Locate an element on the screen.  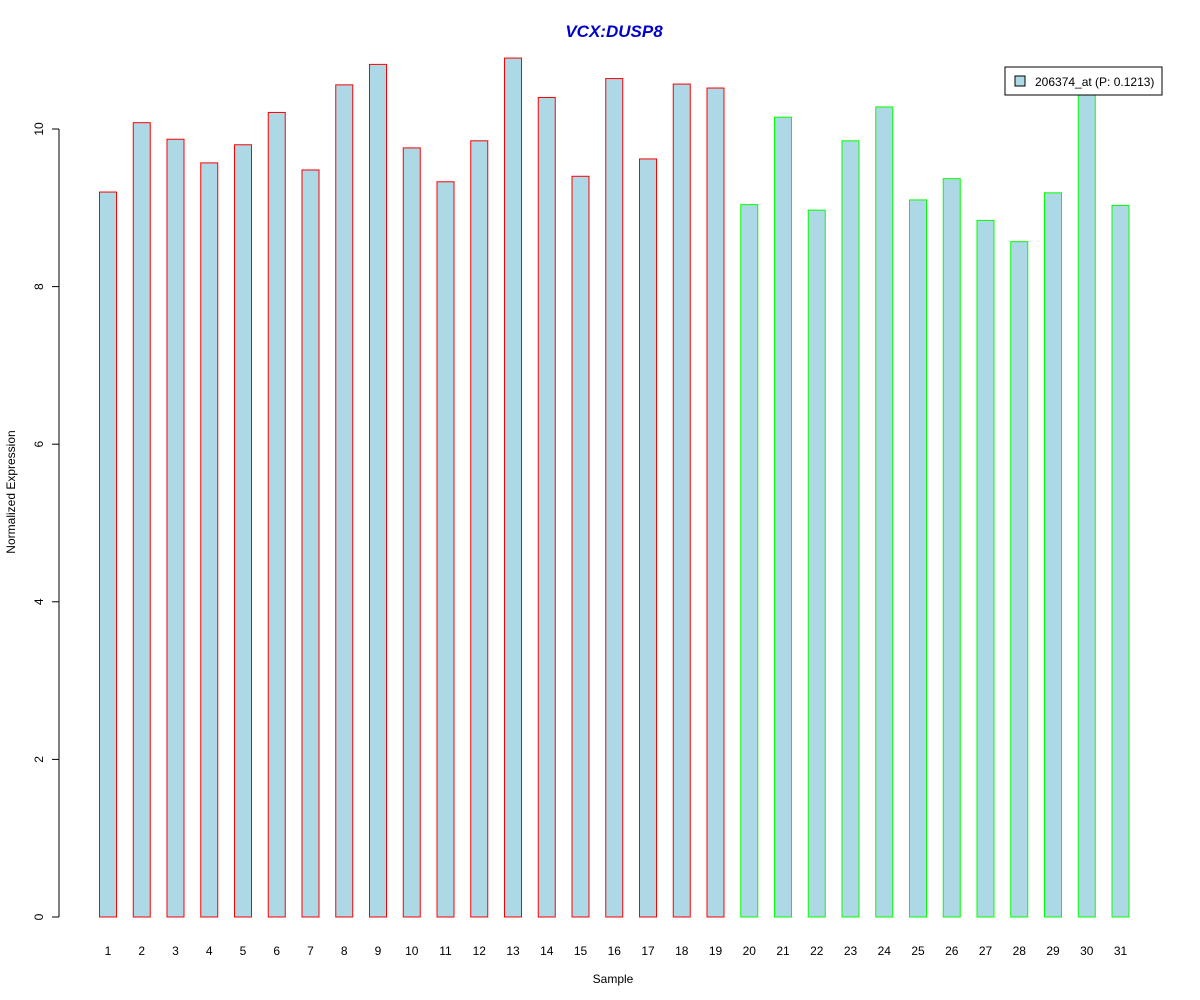
x-tick-label: 9 is located at coordinates (378, 951).